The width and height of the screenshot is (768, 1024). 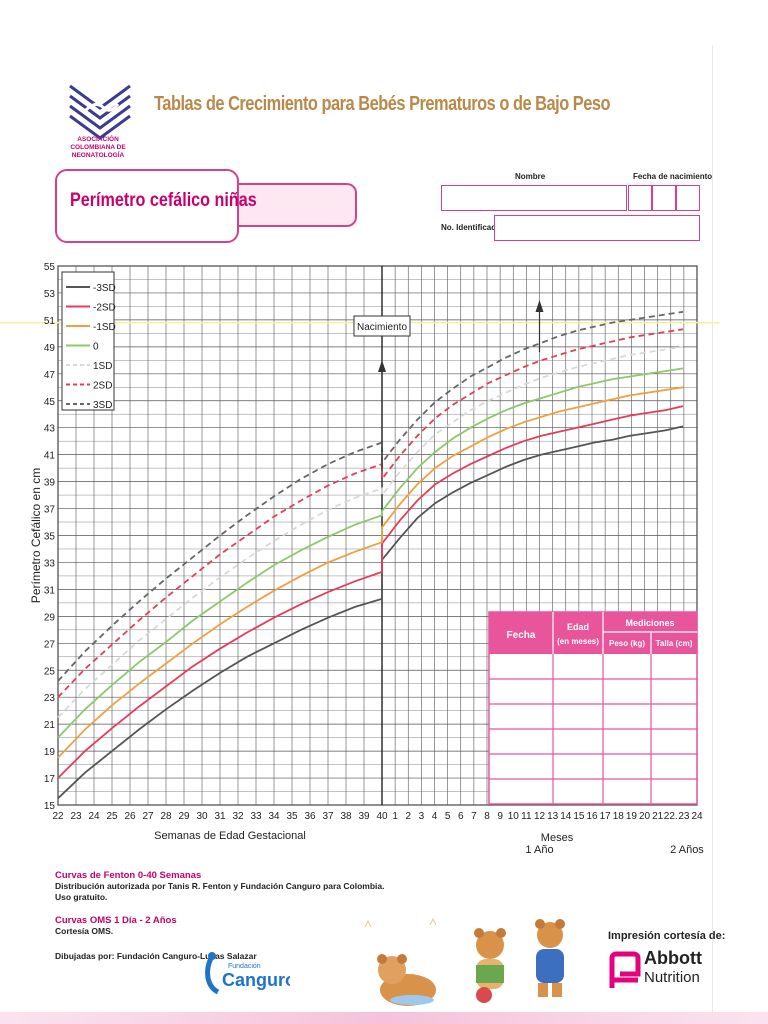 I want to click on table-header-edad: Edad, so click(x=578, y=627).